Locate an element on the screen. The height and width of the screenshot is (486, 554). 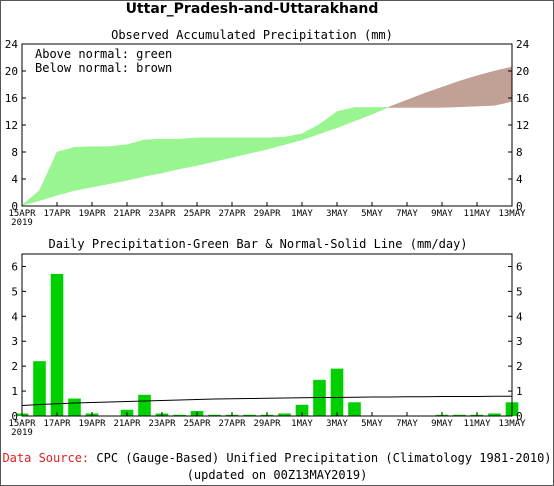
x-tick-label: 11MAY is located at coordinates (477, 214).